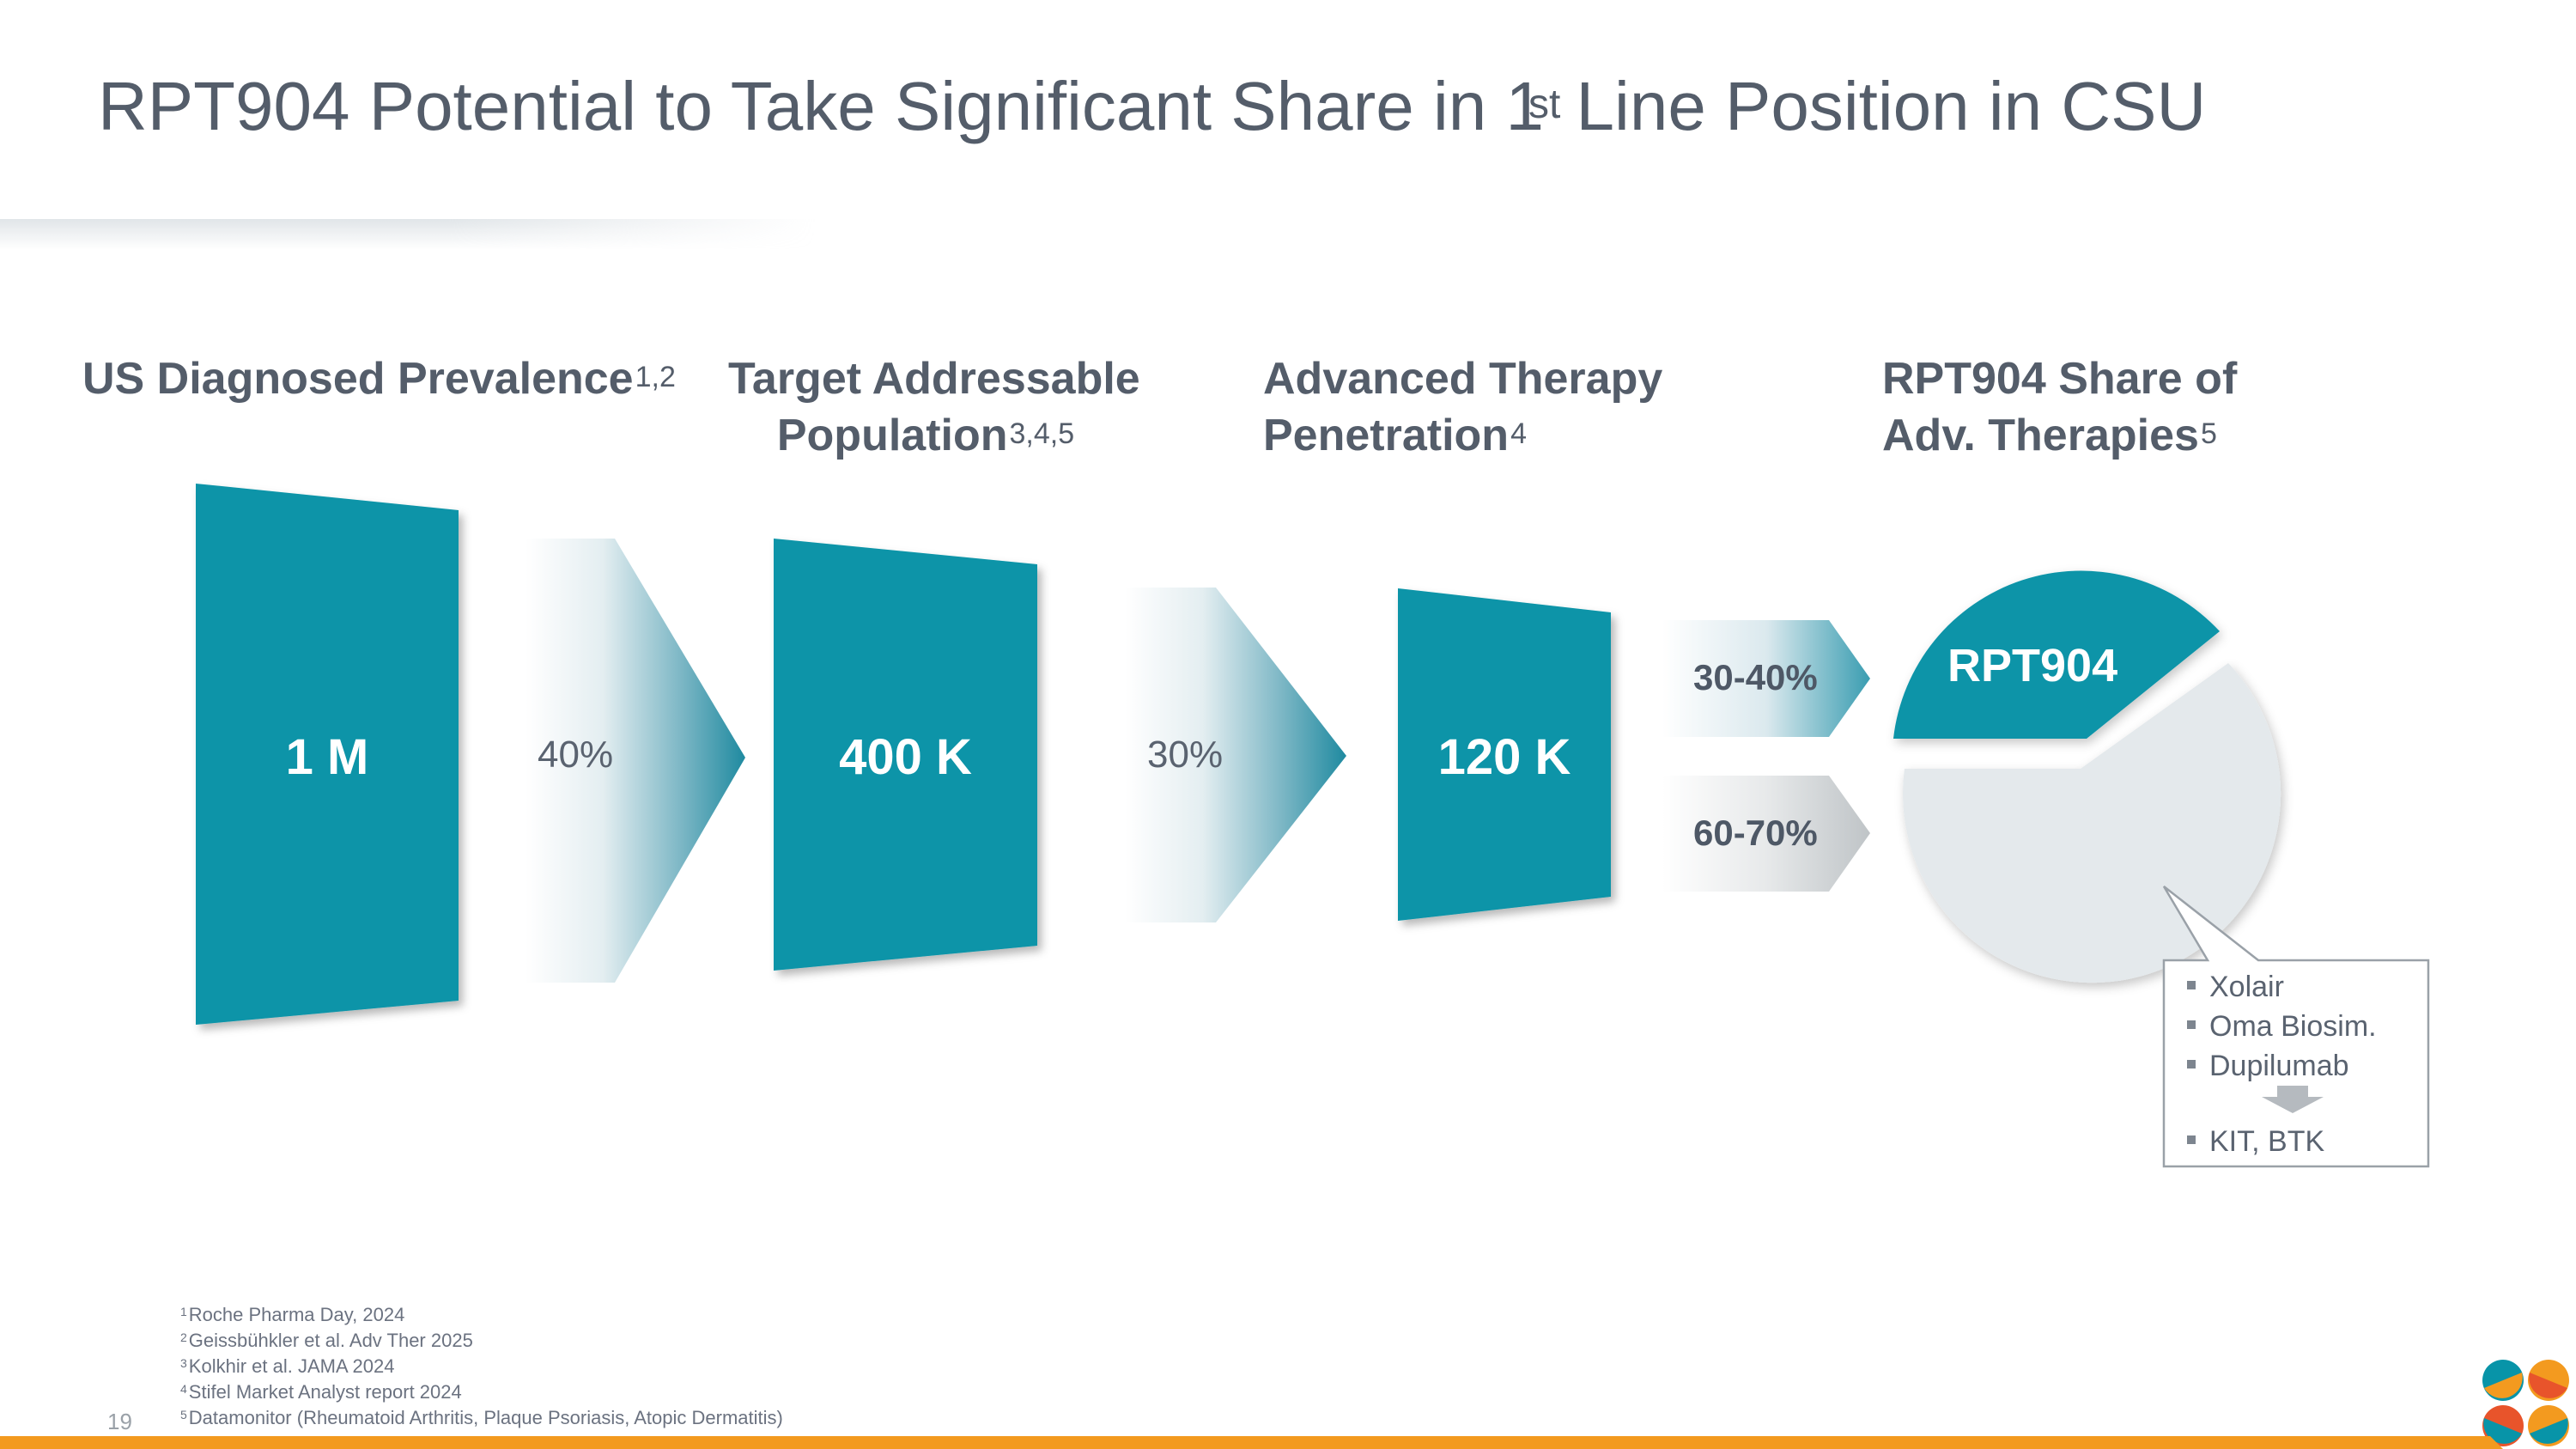  Describe the element at coordinates (183, 1415) in the screenshot. I see `footnote-num: 5` at that location.